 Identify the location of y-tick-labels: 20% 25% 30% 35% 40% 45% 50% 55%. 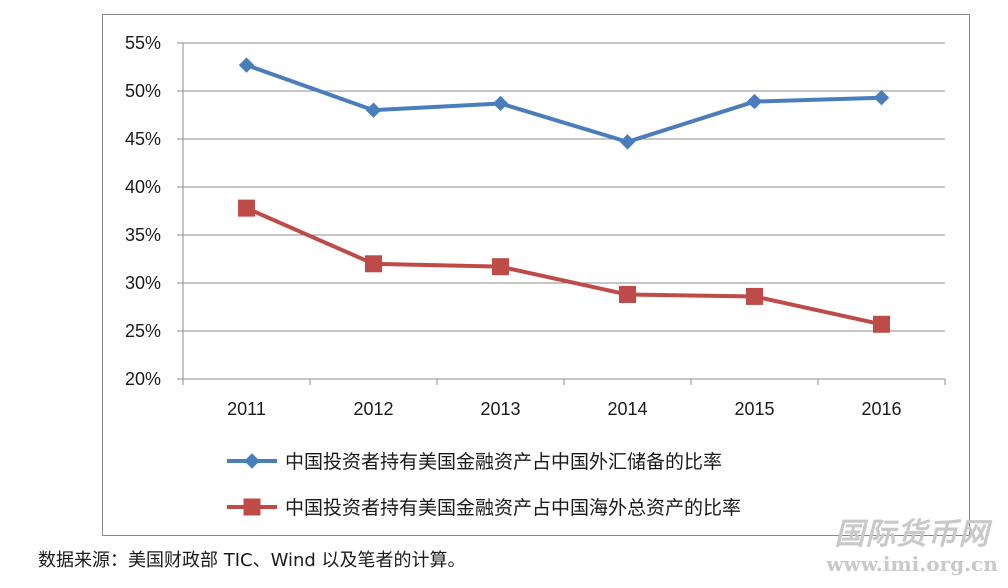
(143, 211).